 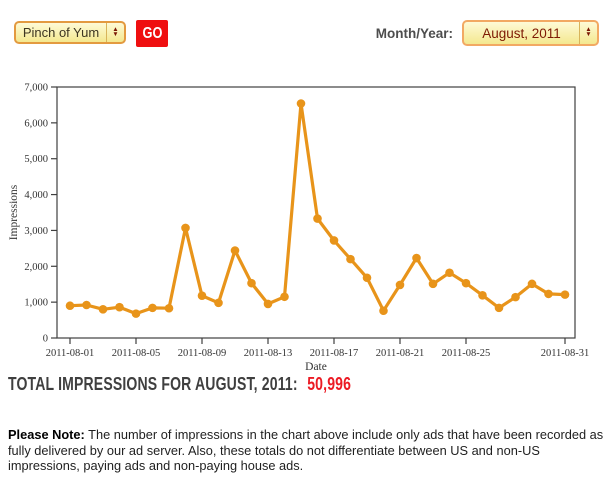 What do you see at coordinates (36, 267) in the screenshot?
I see `svg-text: 2,000` at bounding box center [36, 267].